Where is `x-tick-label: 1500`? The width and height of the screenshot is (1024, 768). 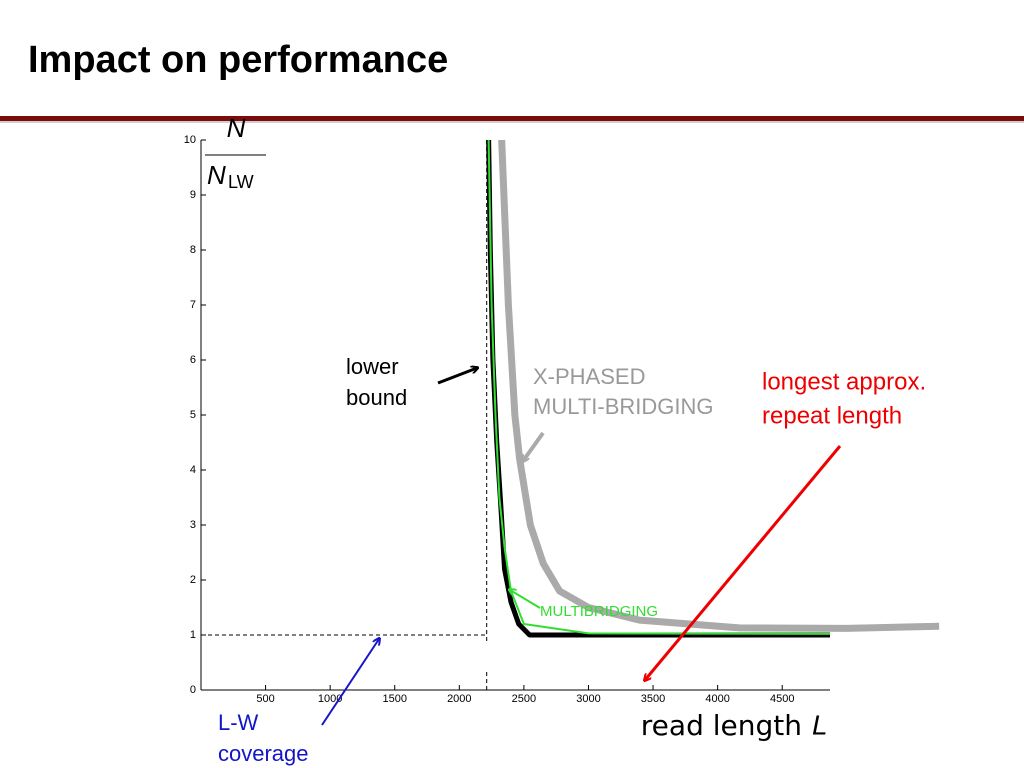
x-tick-label: 1500 is located at coordinates (394, 699).